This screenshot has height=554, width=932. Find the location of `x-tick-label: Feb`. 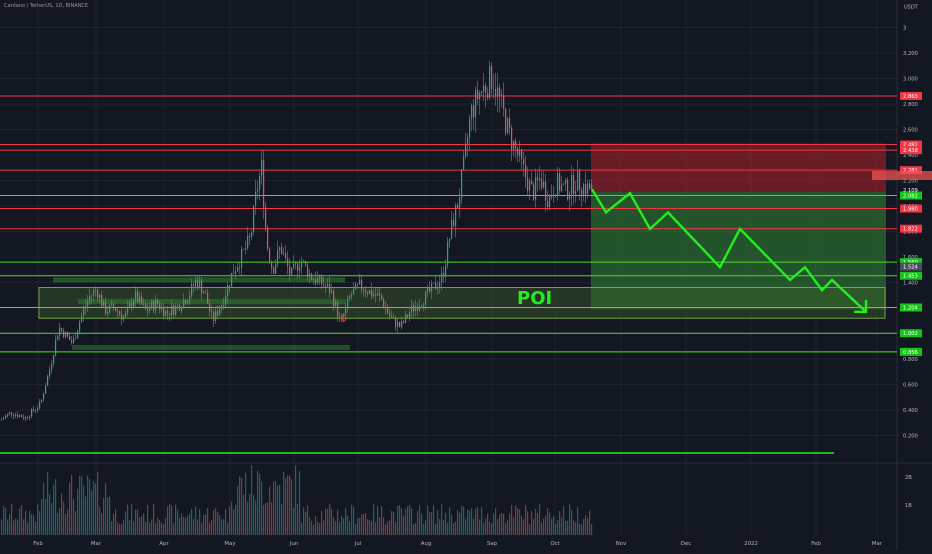

x-tick-label: Feb is located at coordinates (816, 544).